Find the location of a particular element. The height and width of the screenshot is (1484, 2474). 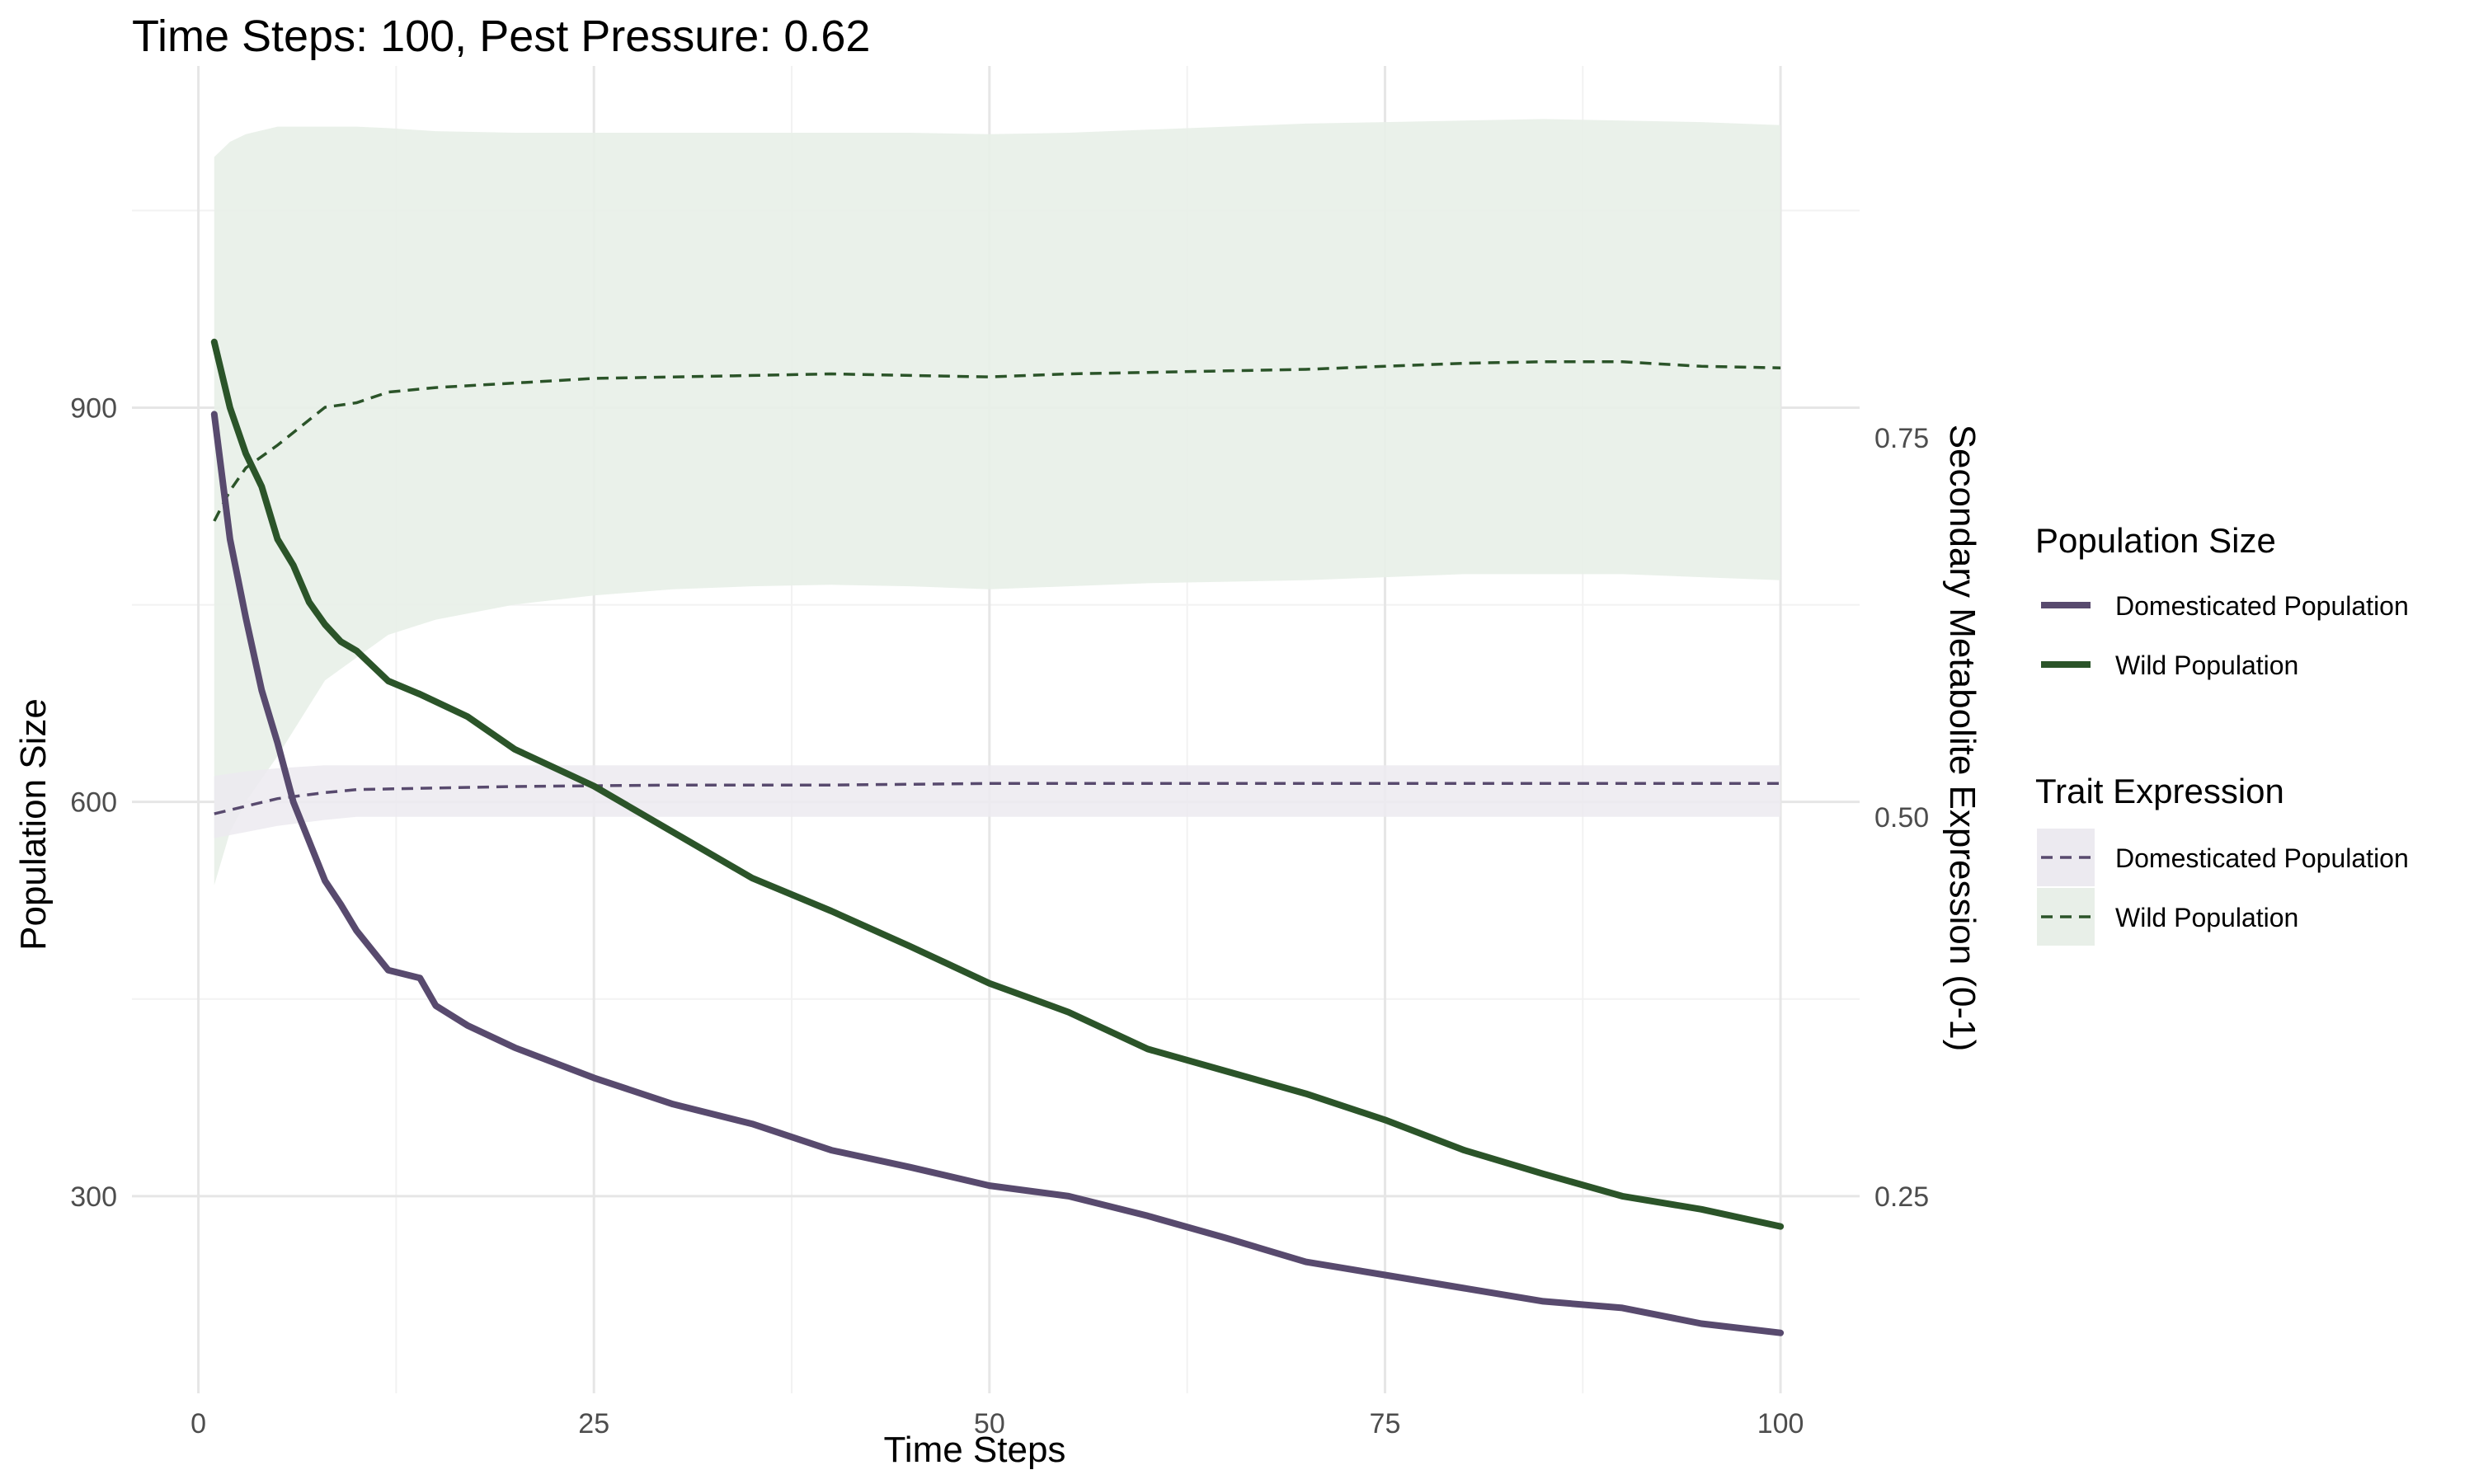

x-tick-label: 75 is located at coordinates (1385, 1423).